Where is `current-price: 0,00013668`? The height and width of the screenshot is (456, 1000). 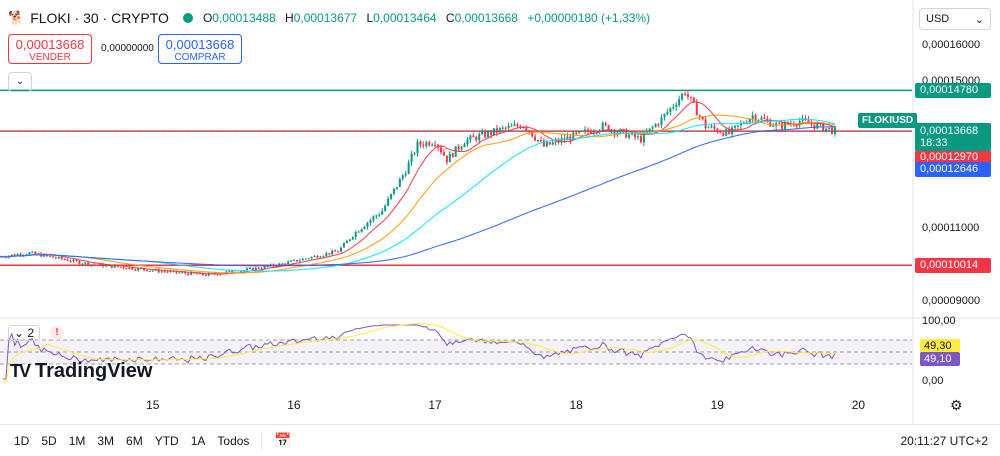 current-price: 0,00013668 is located at coordinates (949, 131).